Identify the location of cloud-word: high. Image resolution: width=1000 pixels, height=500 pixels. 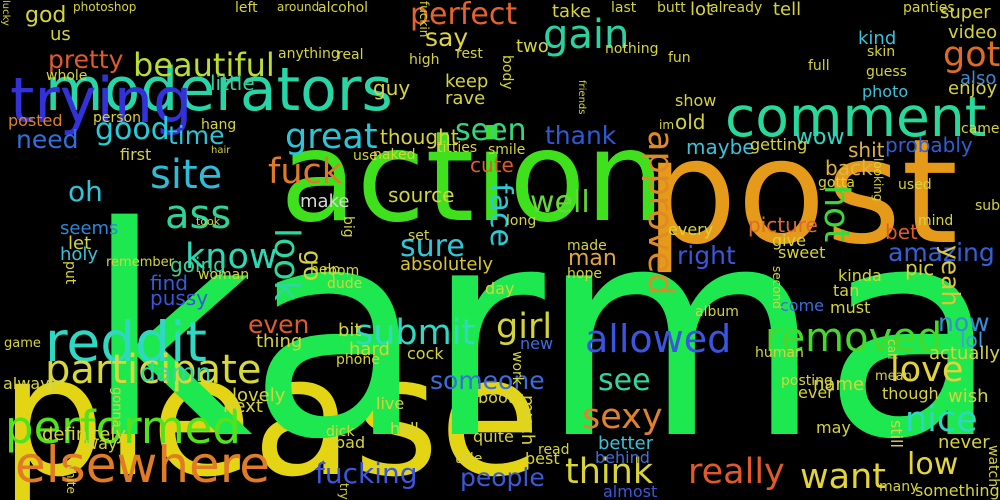
(424, 60).